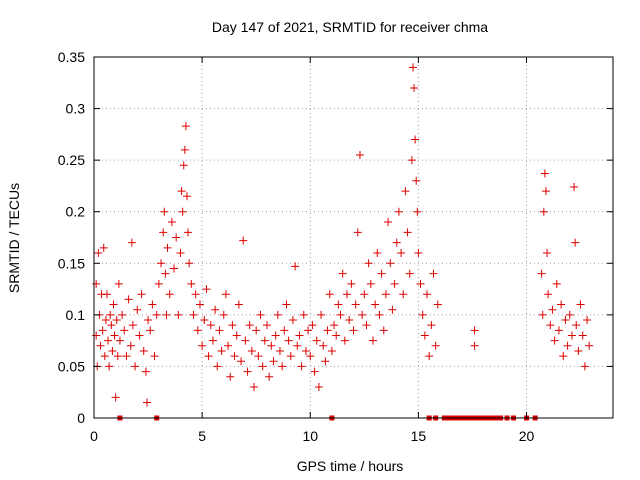 The image size is (640, 480). What do you see at coordinates (419, 436) in the screenshot?
I see `x-tick-label: 15` at bounding box center [419, 436].